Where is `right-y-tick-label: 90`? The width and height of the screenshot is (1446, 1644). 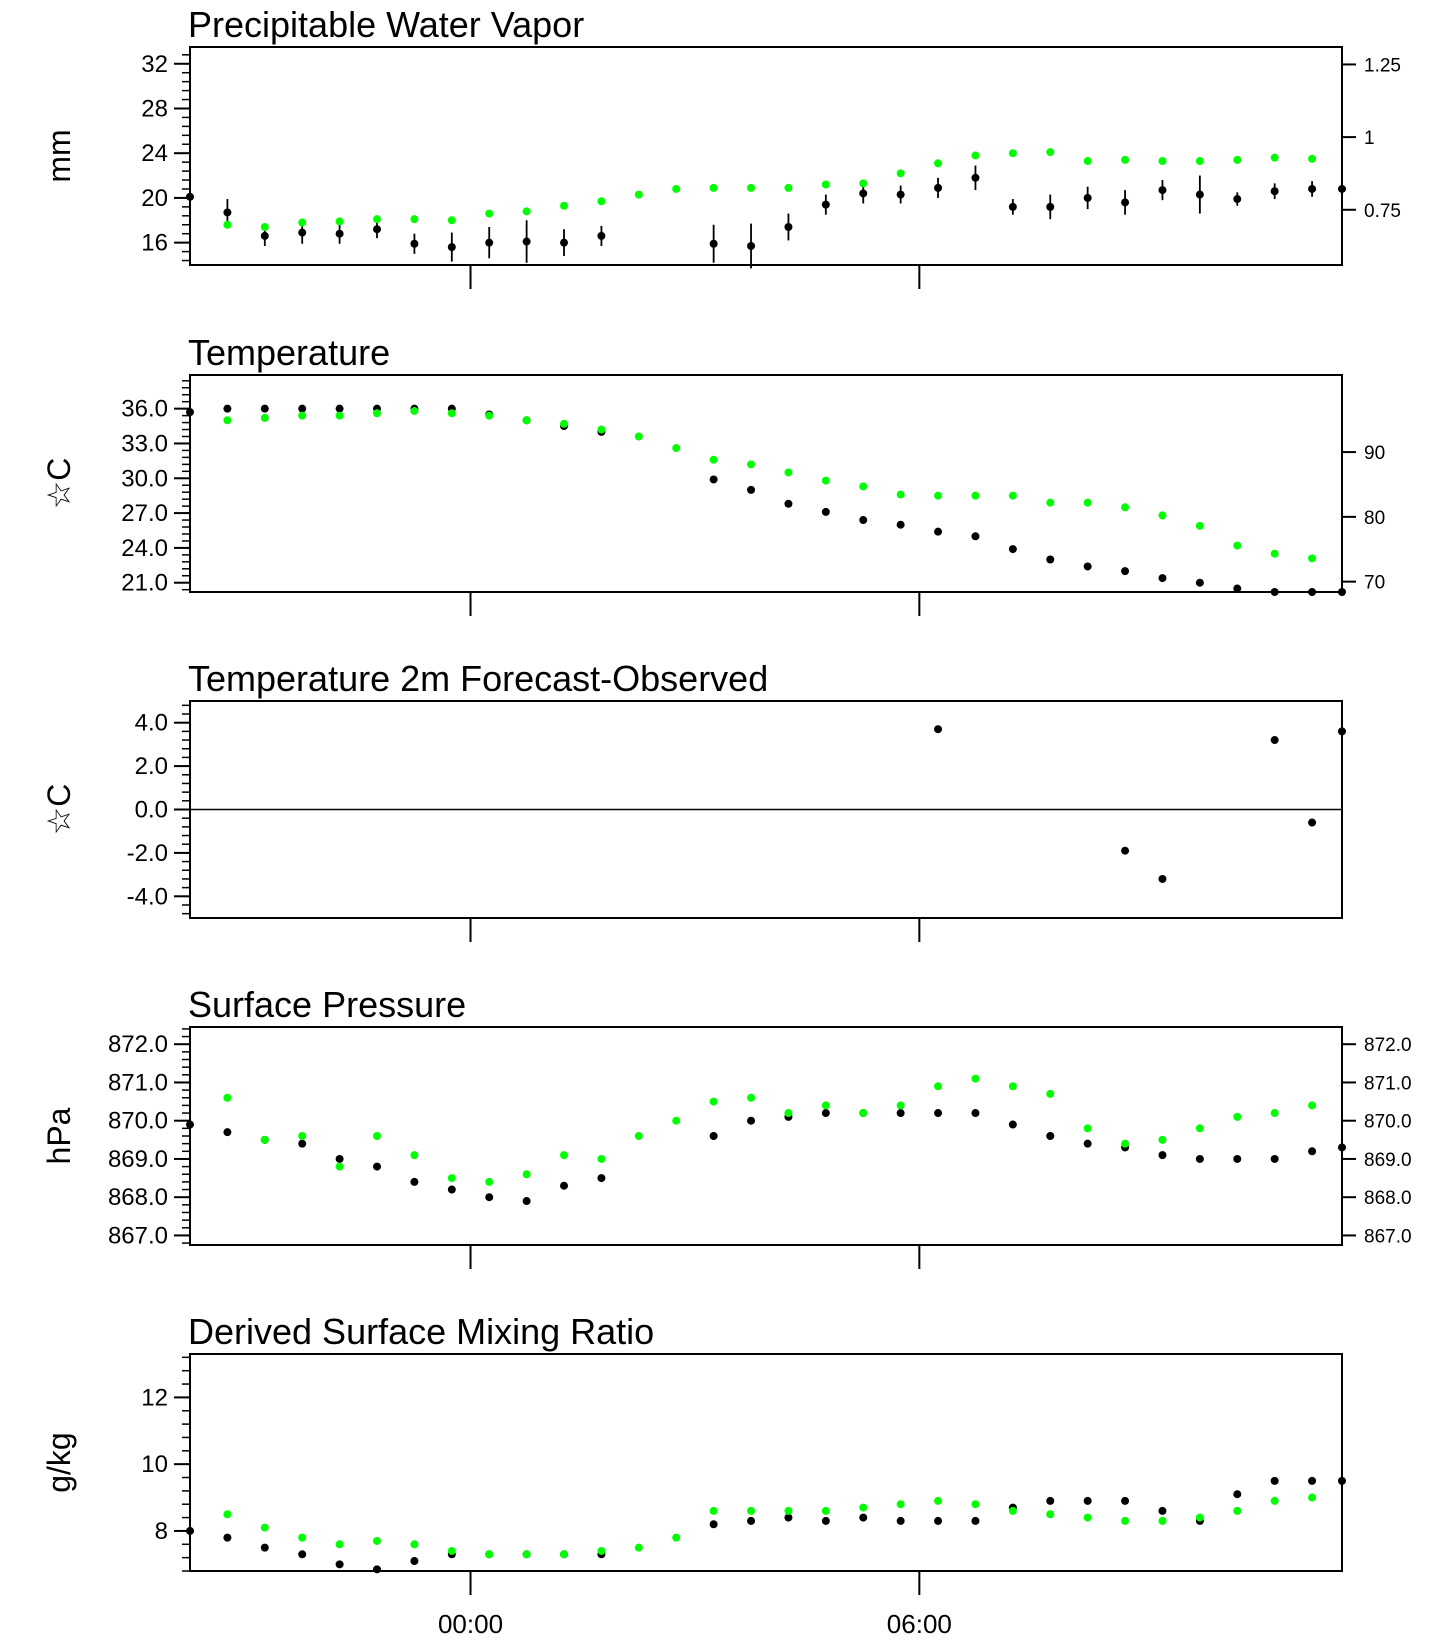 right-y-tick-label: 90 is located at coordinates (1374, 453).